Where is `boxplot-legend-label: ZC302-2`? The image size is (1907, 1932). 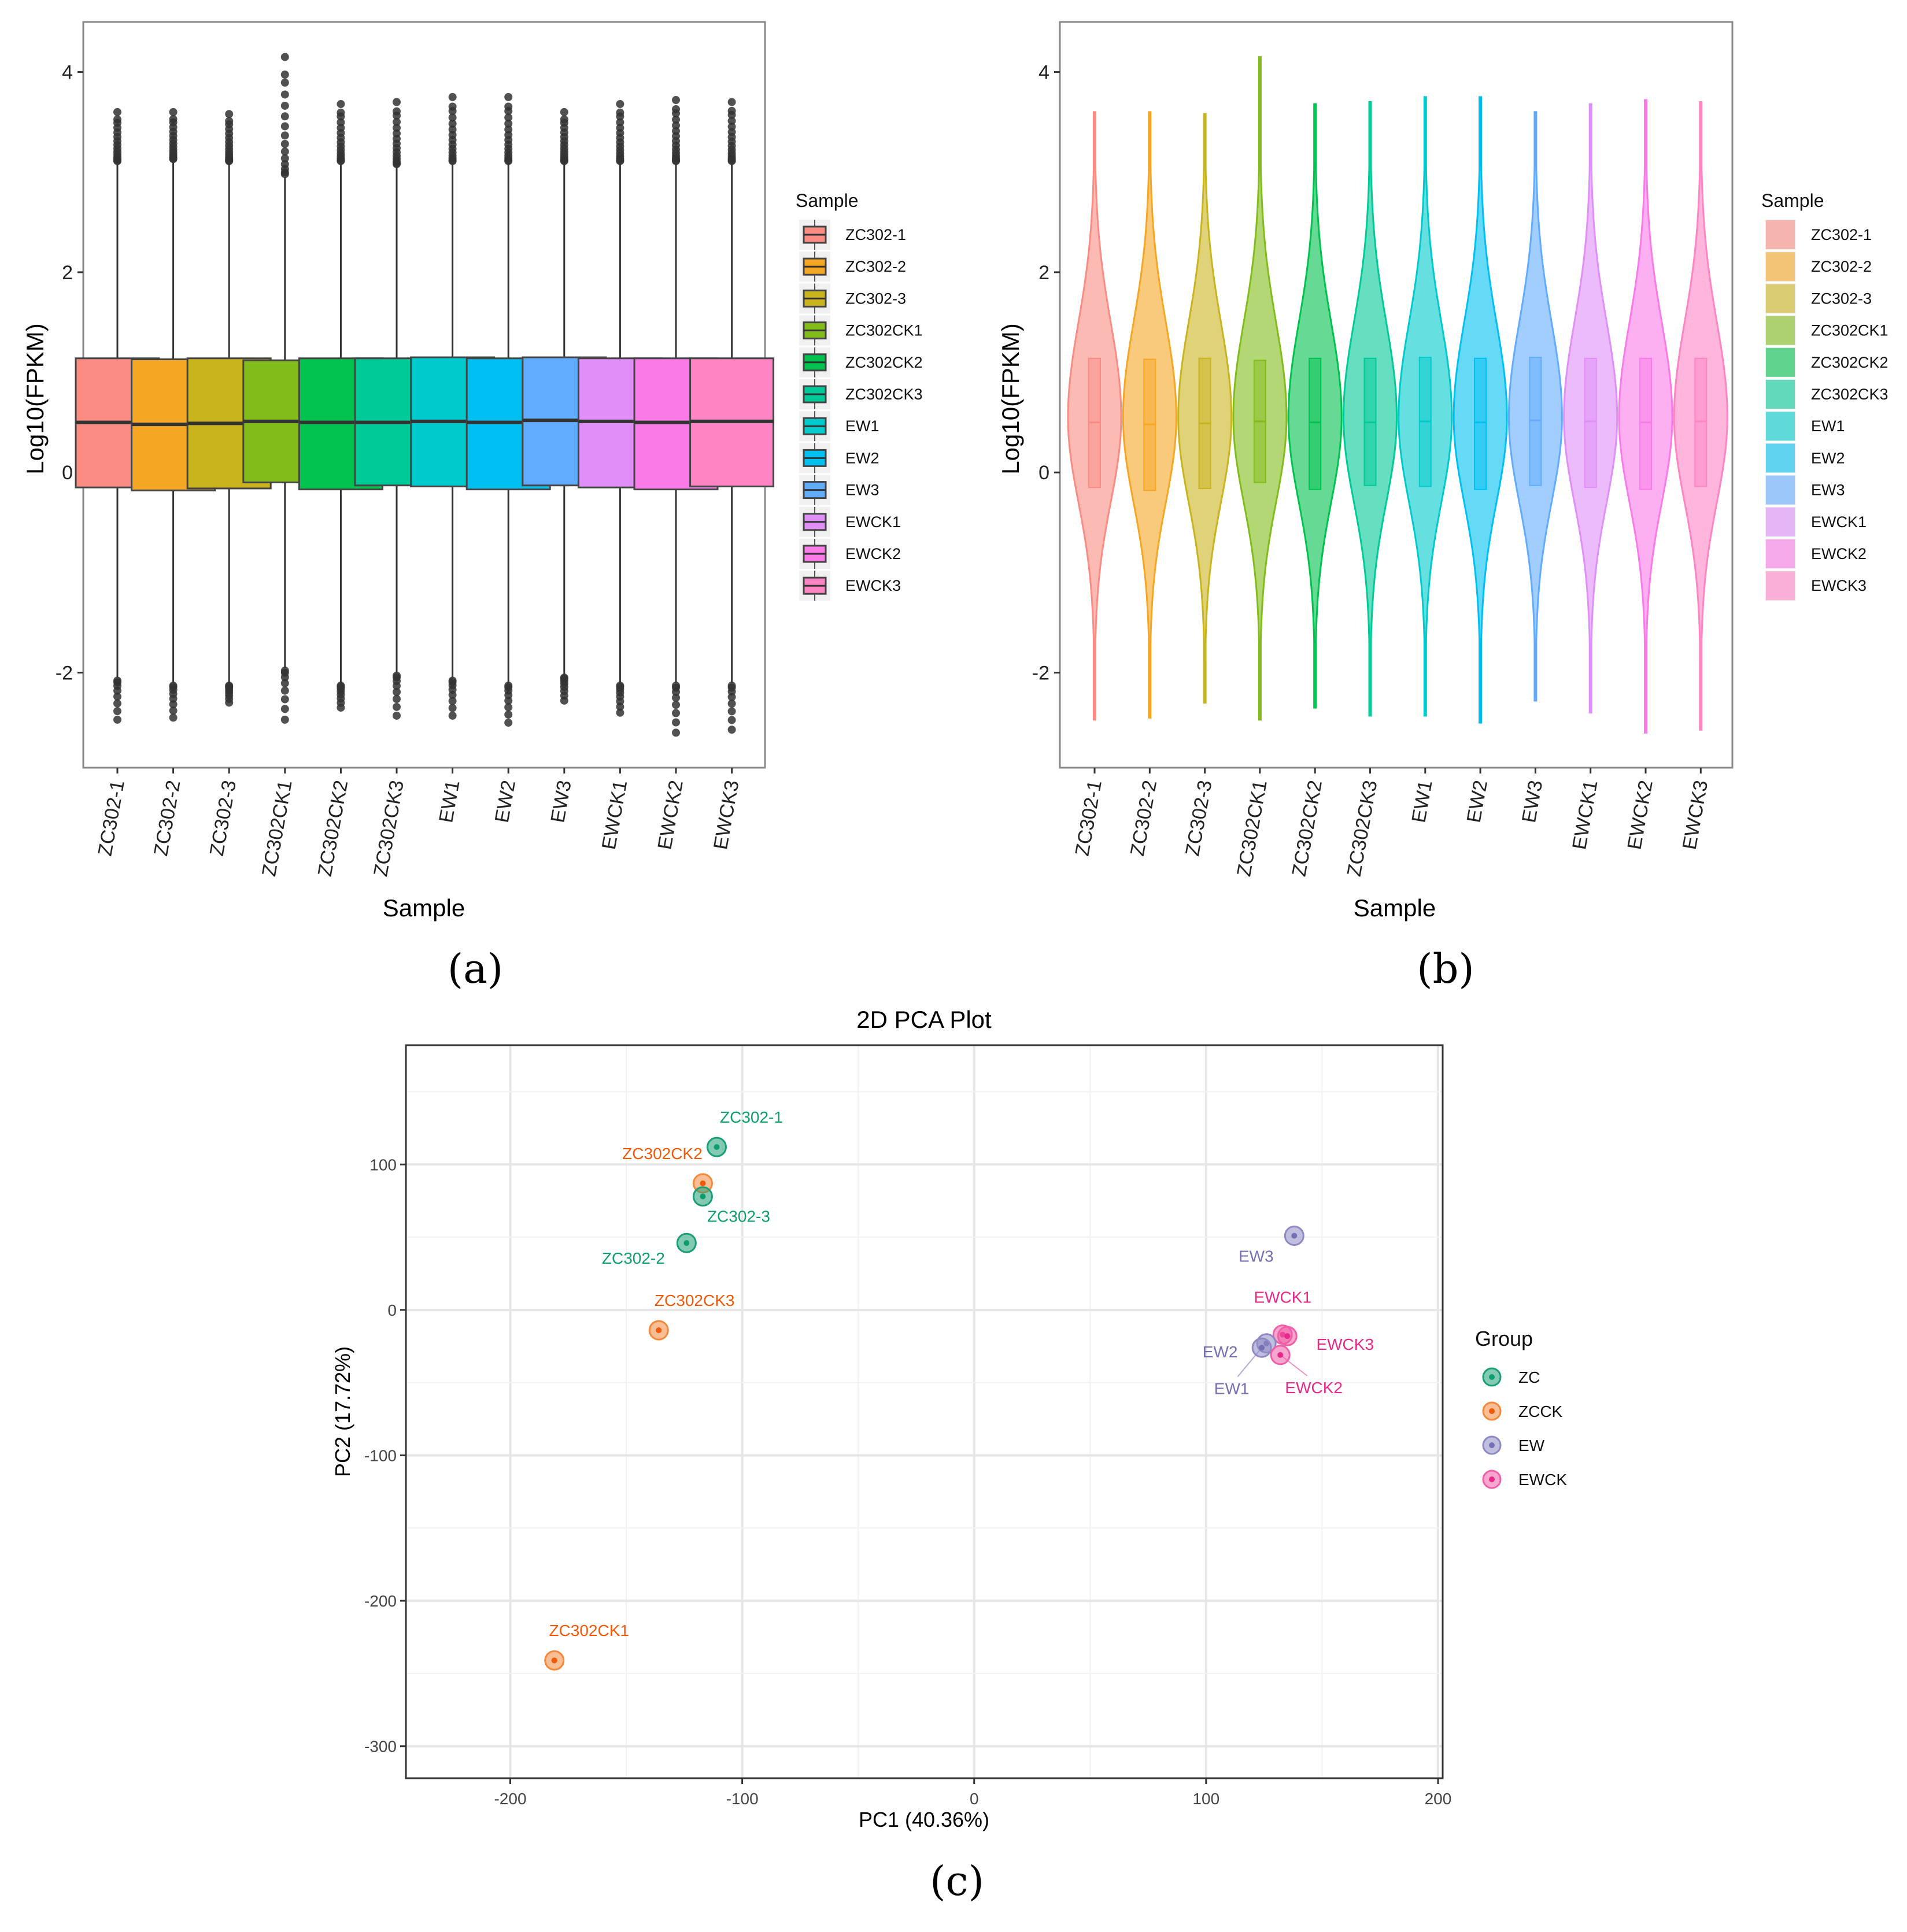
boxplot-legend-label: ZC302-2 is located at coordinates (875, 266).